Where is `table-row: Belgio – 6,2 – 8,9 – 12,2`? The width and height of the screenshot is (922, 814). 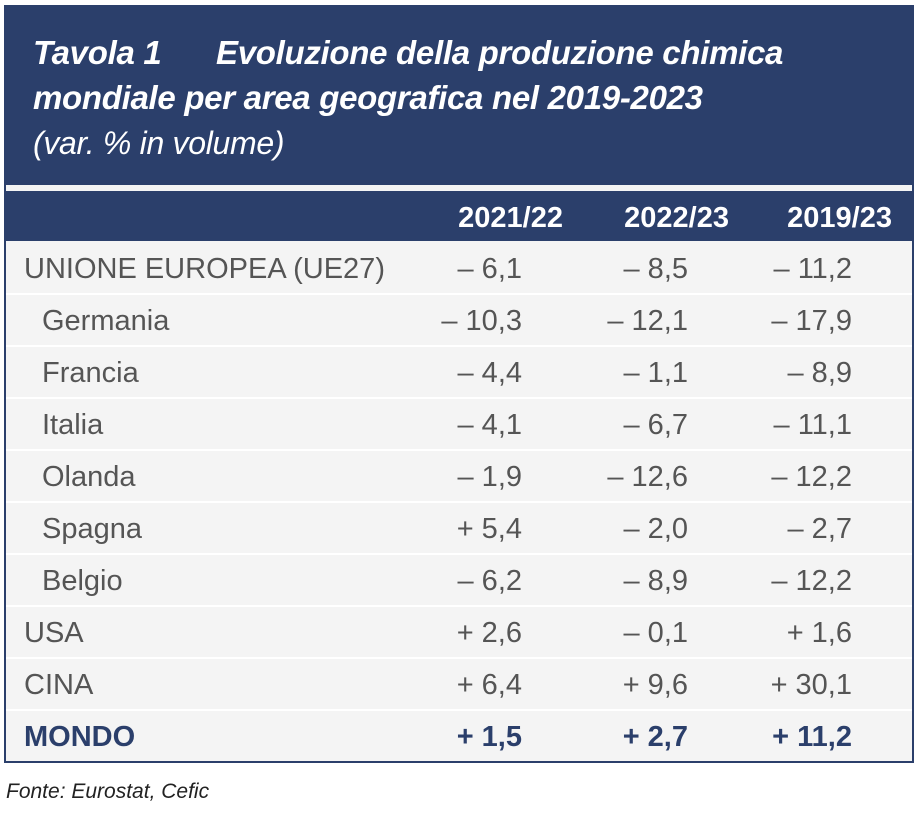
table-row: Belgio – 6,2 – 8,9 – 12,2 is located at coordinates (459, 581).